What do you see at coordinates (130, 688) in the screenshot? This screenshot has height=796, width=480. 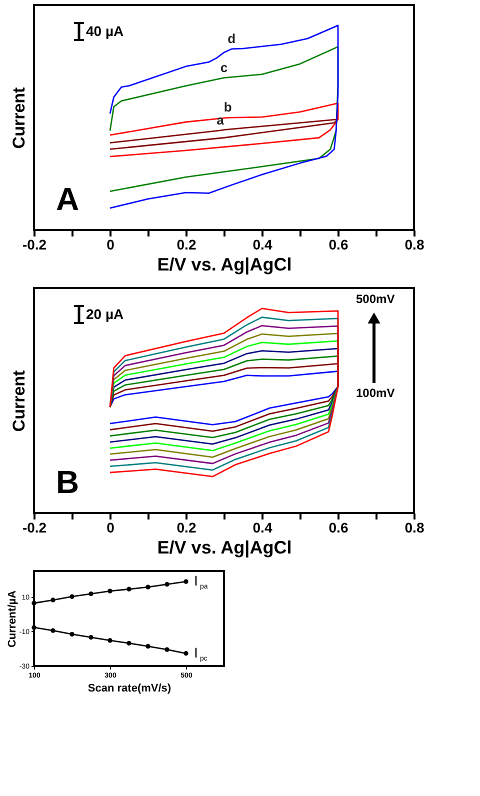 I see `x-axis-title: Scan rate(mV/s)` at bounding box center [130, 688].